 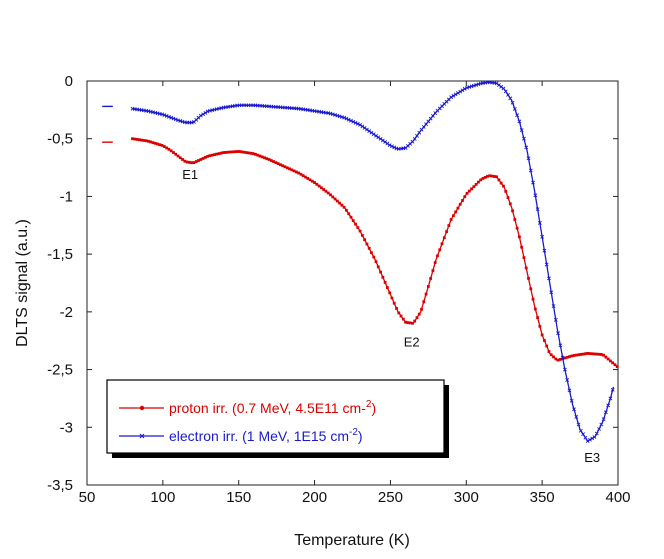 What do you see at coordinates (142, 408) in the screenshot?
I see `legend-marker` at bounding box center [142, 408].